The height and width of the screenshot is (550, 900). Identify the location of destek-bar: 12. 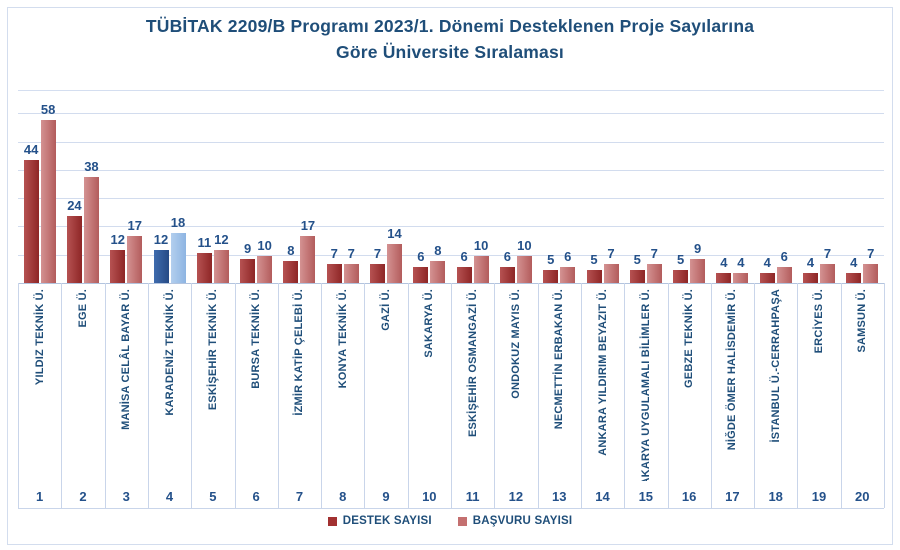
(161, 258).